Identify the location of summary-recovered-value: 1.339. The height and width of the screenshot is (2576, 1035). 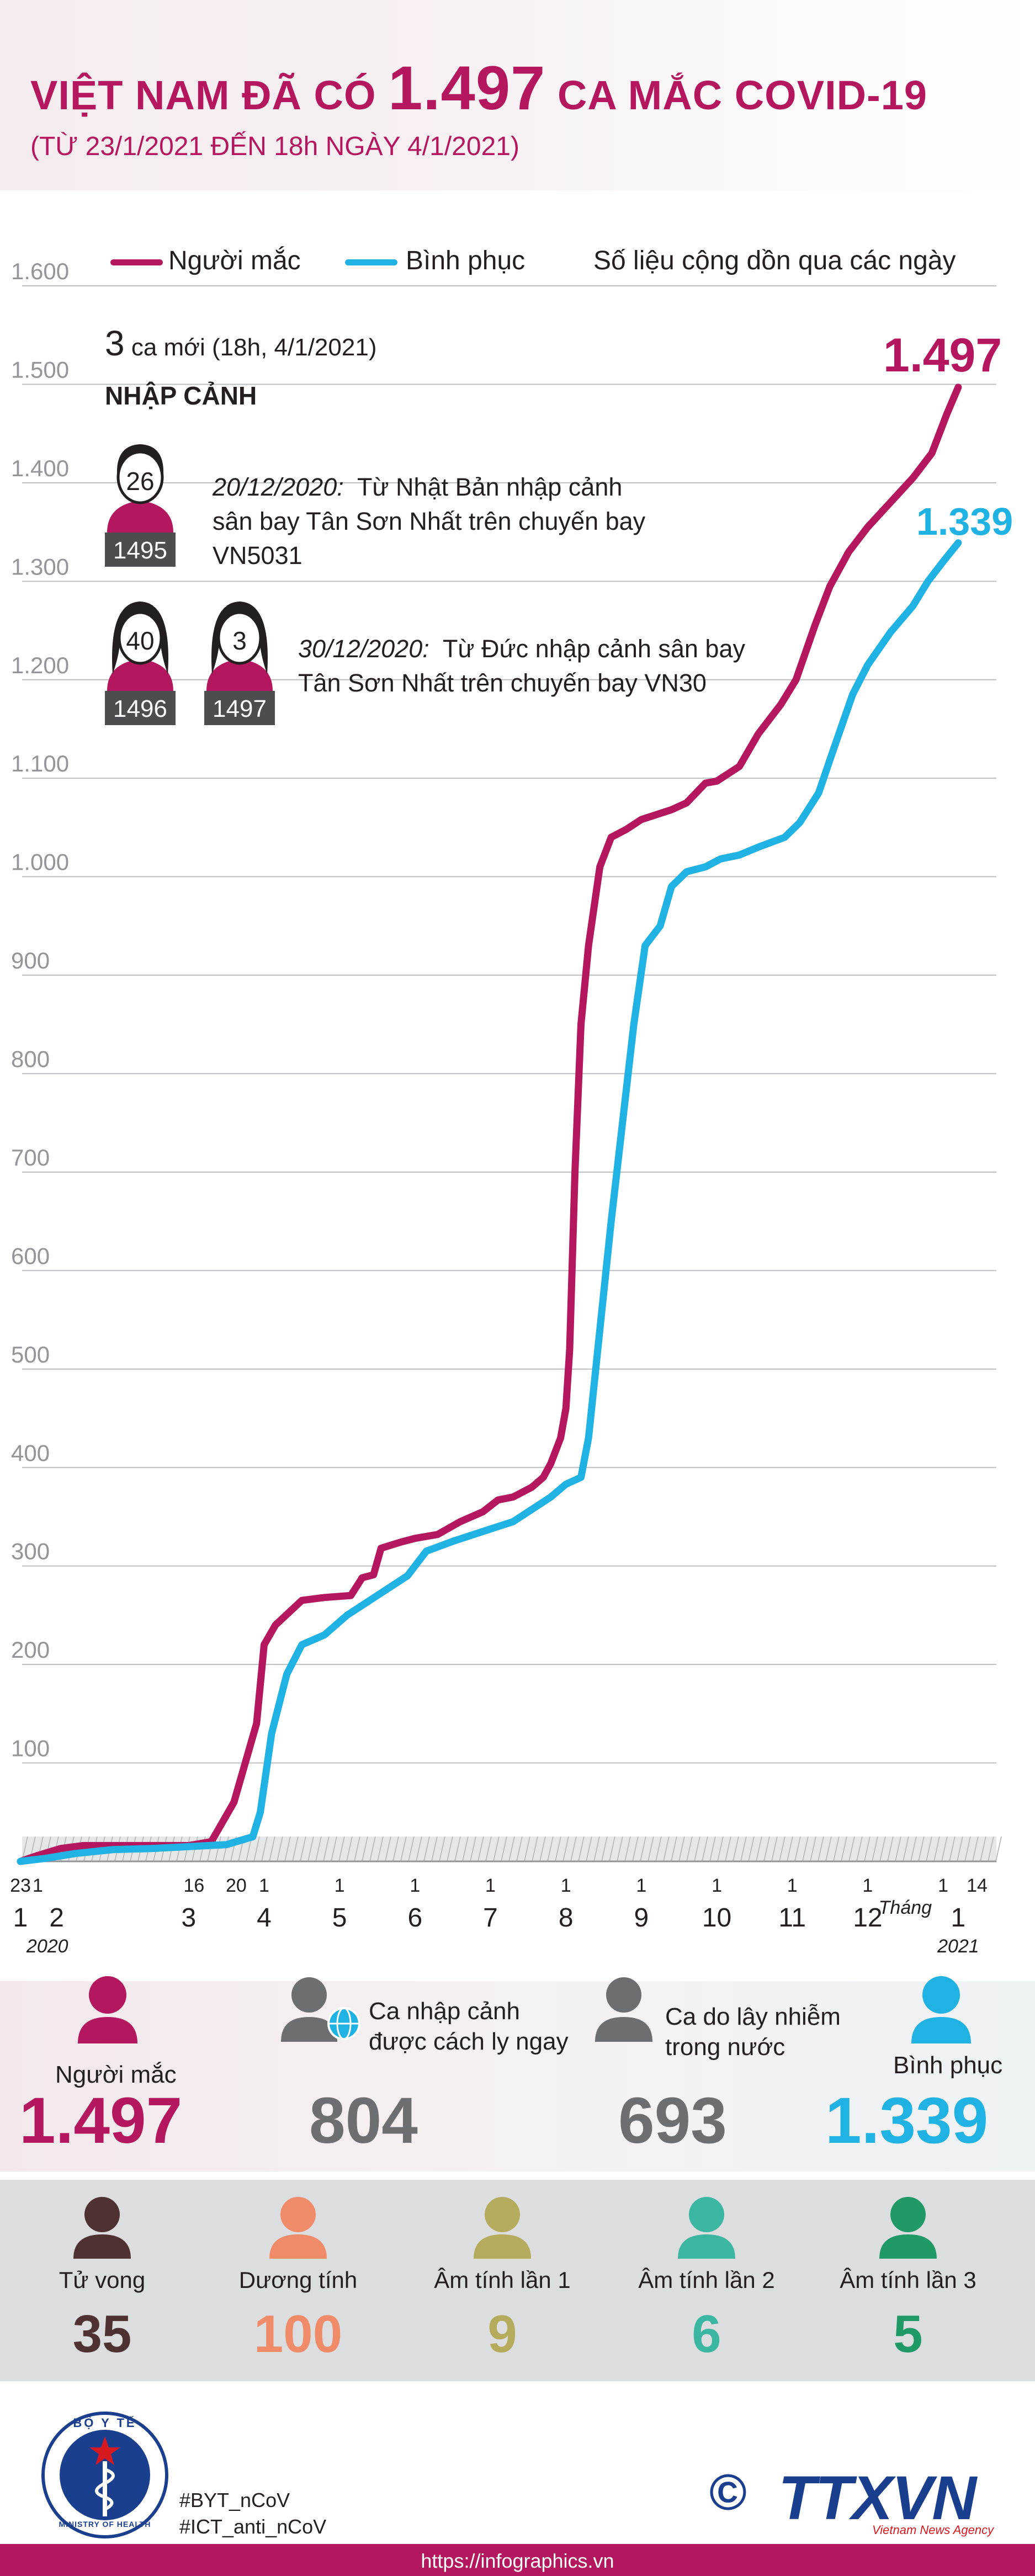
(907, 2120).